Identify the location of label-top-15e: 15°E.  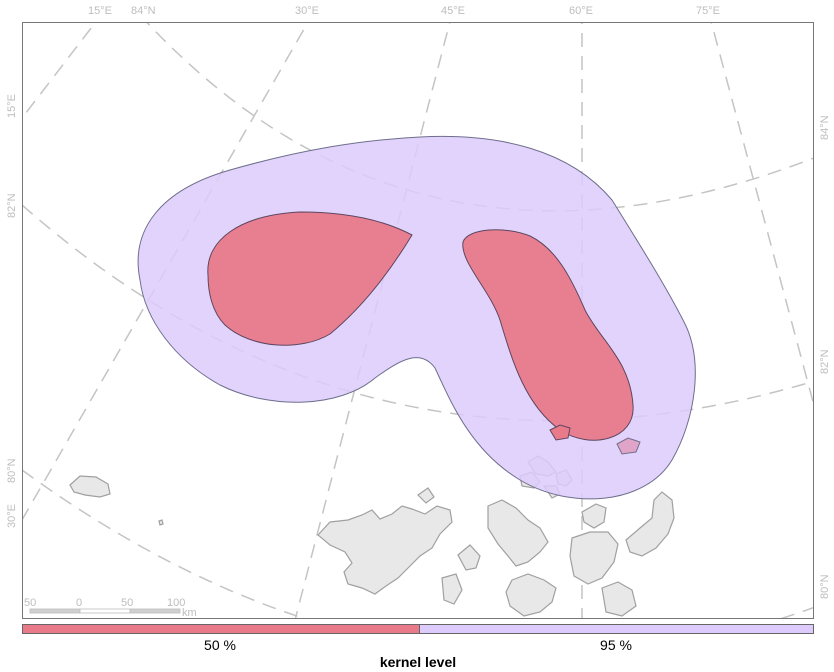
(100, 11).